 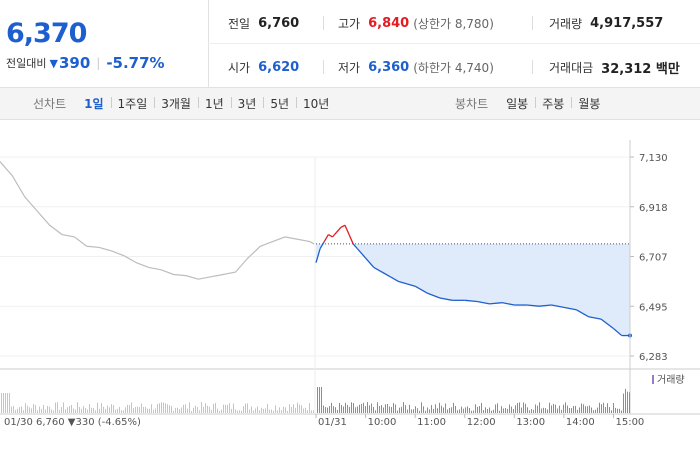 What do you see at coordinates (566, 23) in the screenshot?
I see `volume-label: 거래량` at bounding box center [566, 23].